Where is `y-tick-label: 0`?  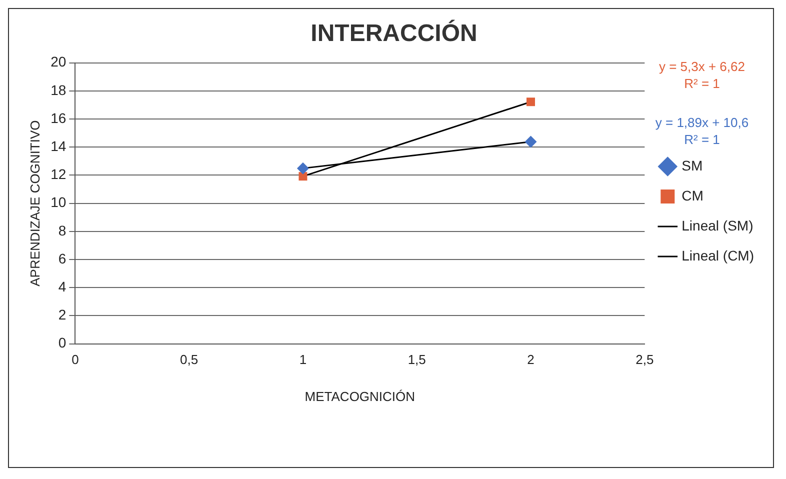 y-tick-label: 0 is located at coordinates (62, 342).